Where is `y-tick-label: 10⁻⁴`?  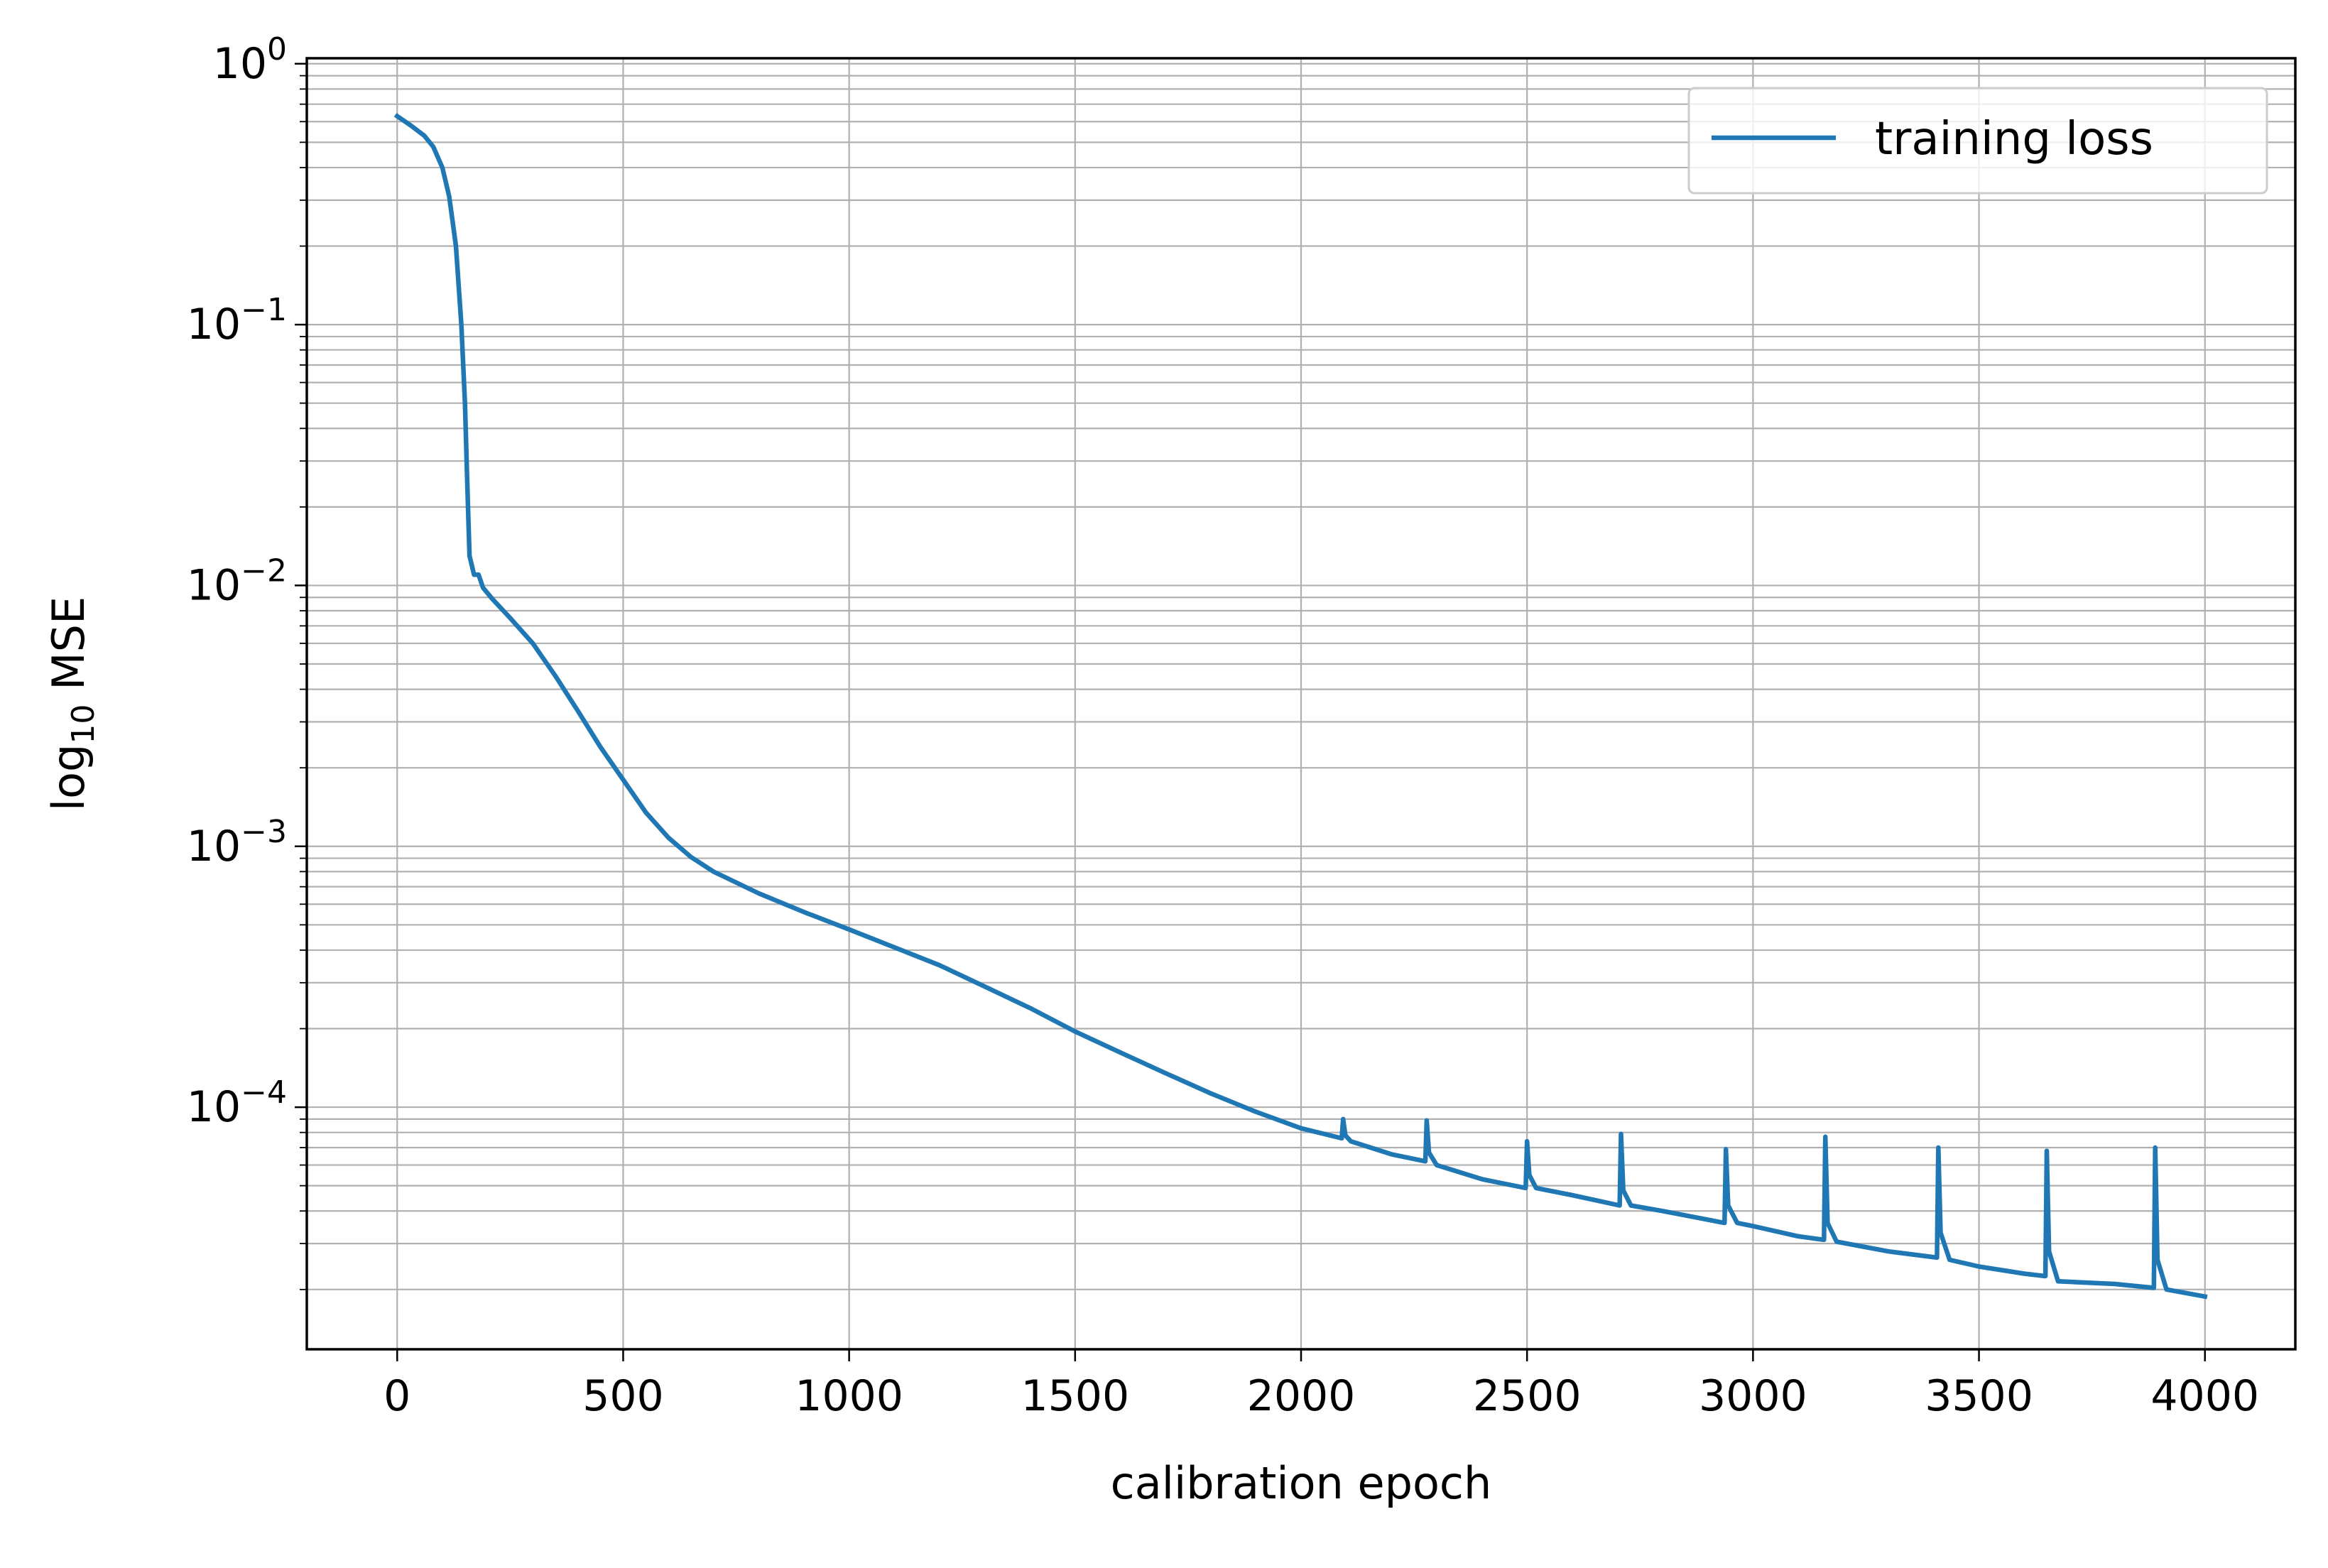
y-tick-label: 10⁻⁴ is located at coordinates (237, 1103).